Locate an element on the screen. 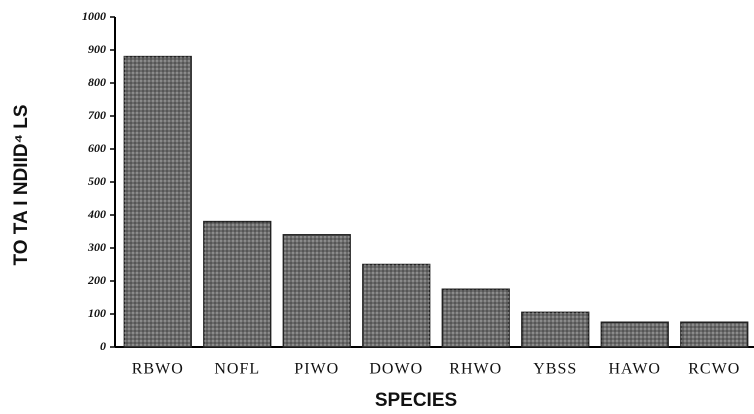 The height and width of the screenshot is (414, 754). x-tick-label: NOFL is located at coordinates (237, 369).